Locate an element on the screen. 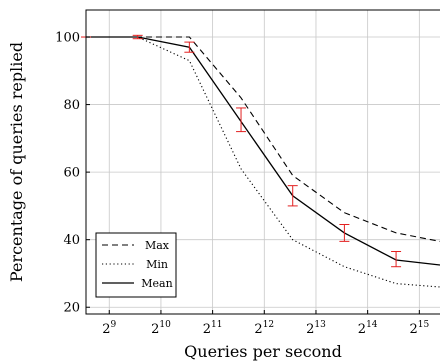 This screenshot has width=440, height=364. x-tick-label: 215 is located at coordinates (419, 328).